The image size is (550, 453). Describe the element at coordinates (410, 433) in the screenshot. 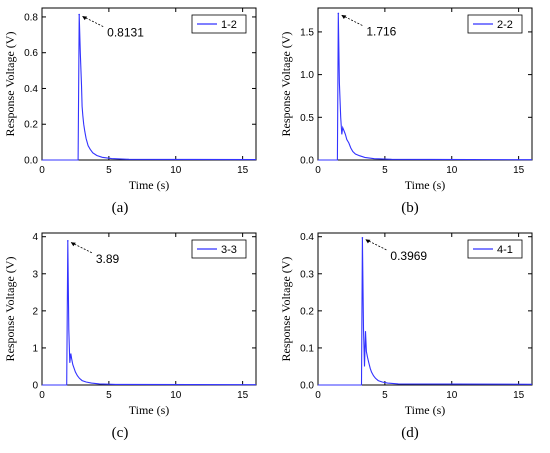

I see `panel-caption: (d)` at that location.